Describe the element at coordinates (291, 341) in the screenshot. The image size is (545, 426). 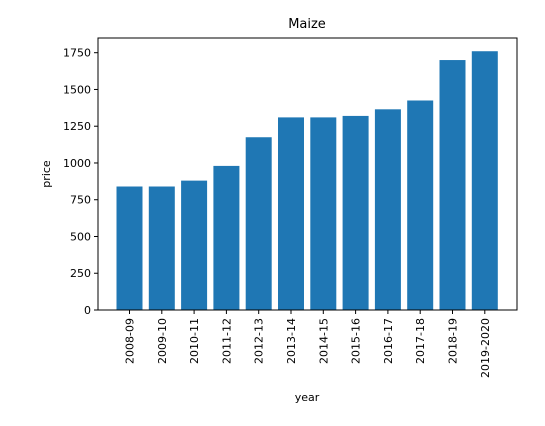
I see `x-tick-label: 2013-14` at that location.